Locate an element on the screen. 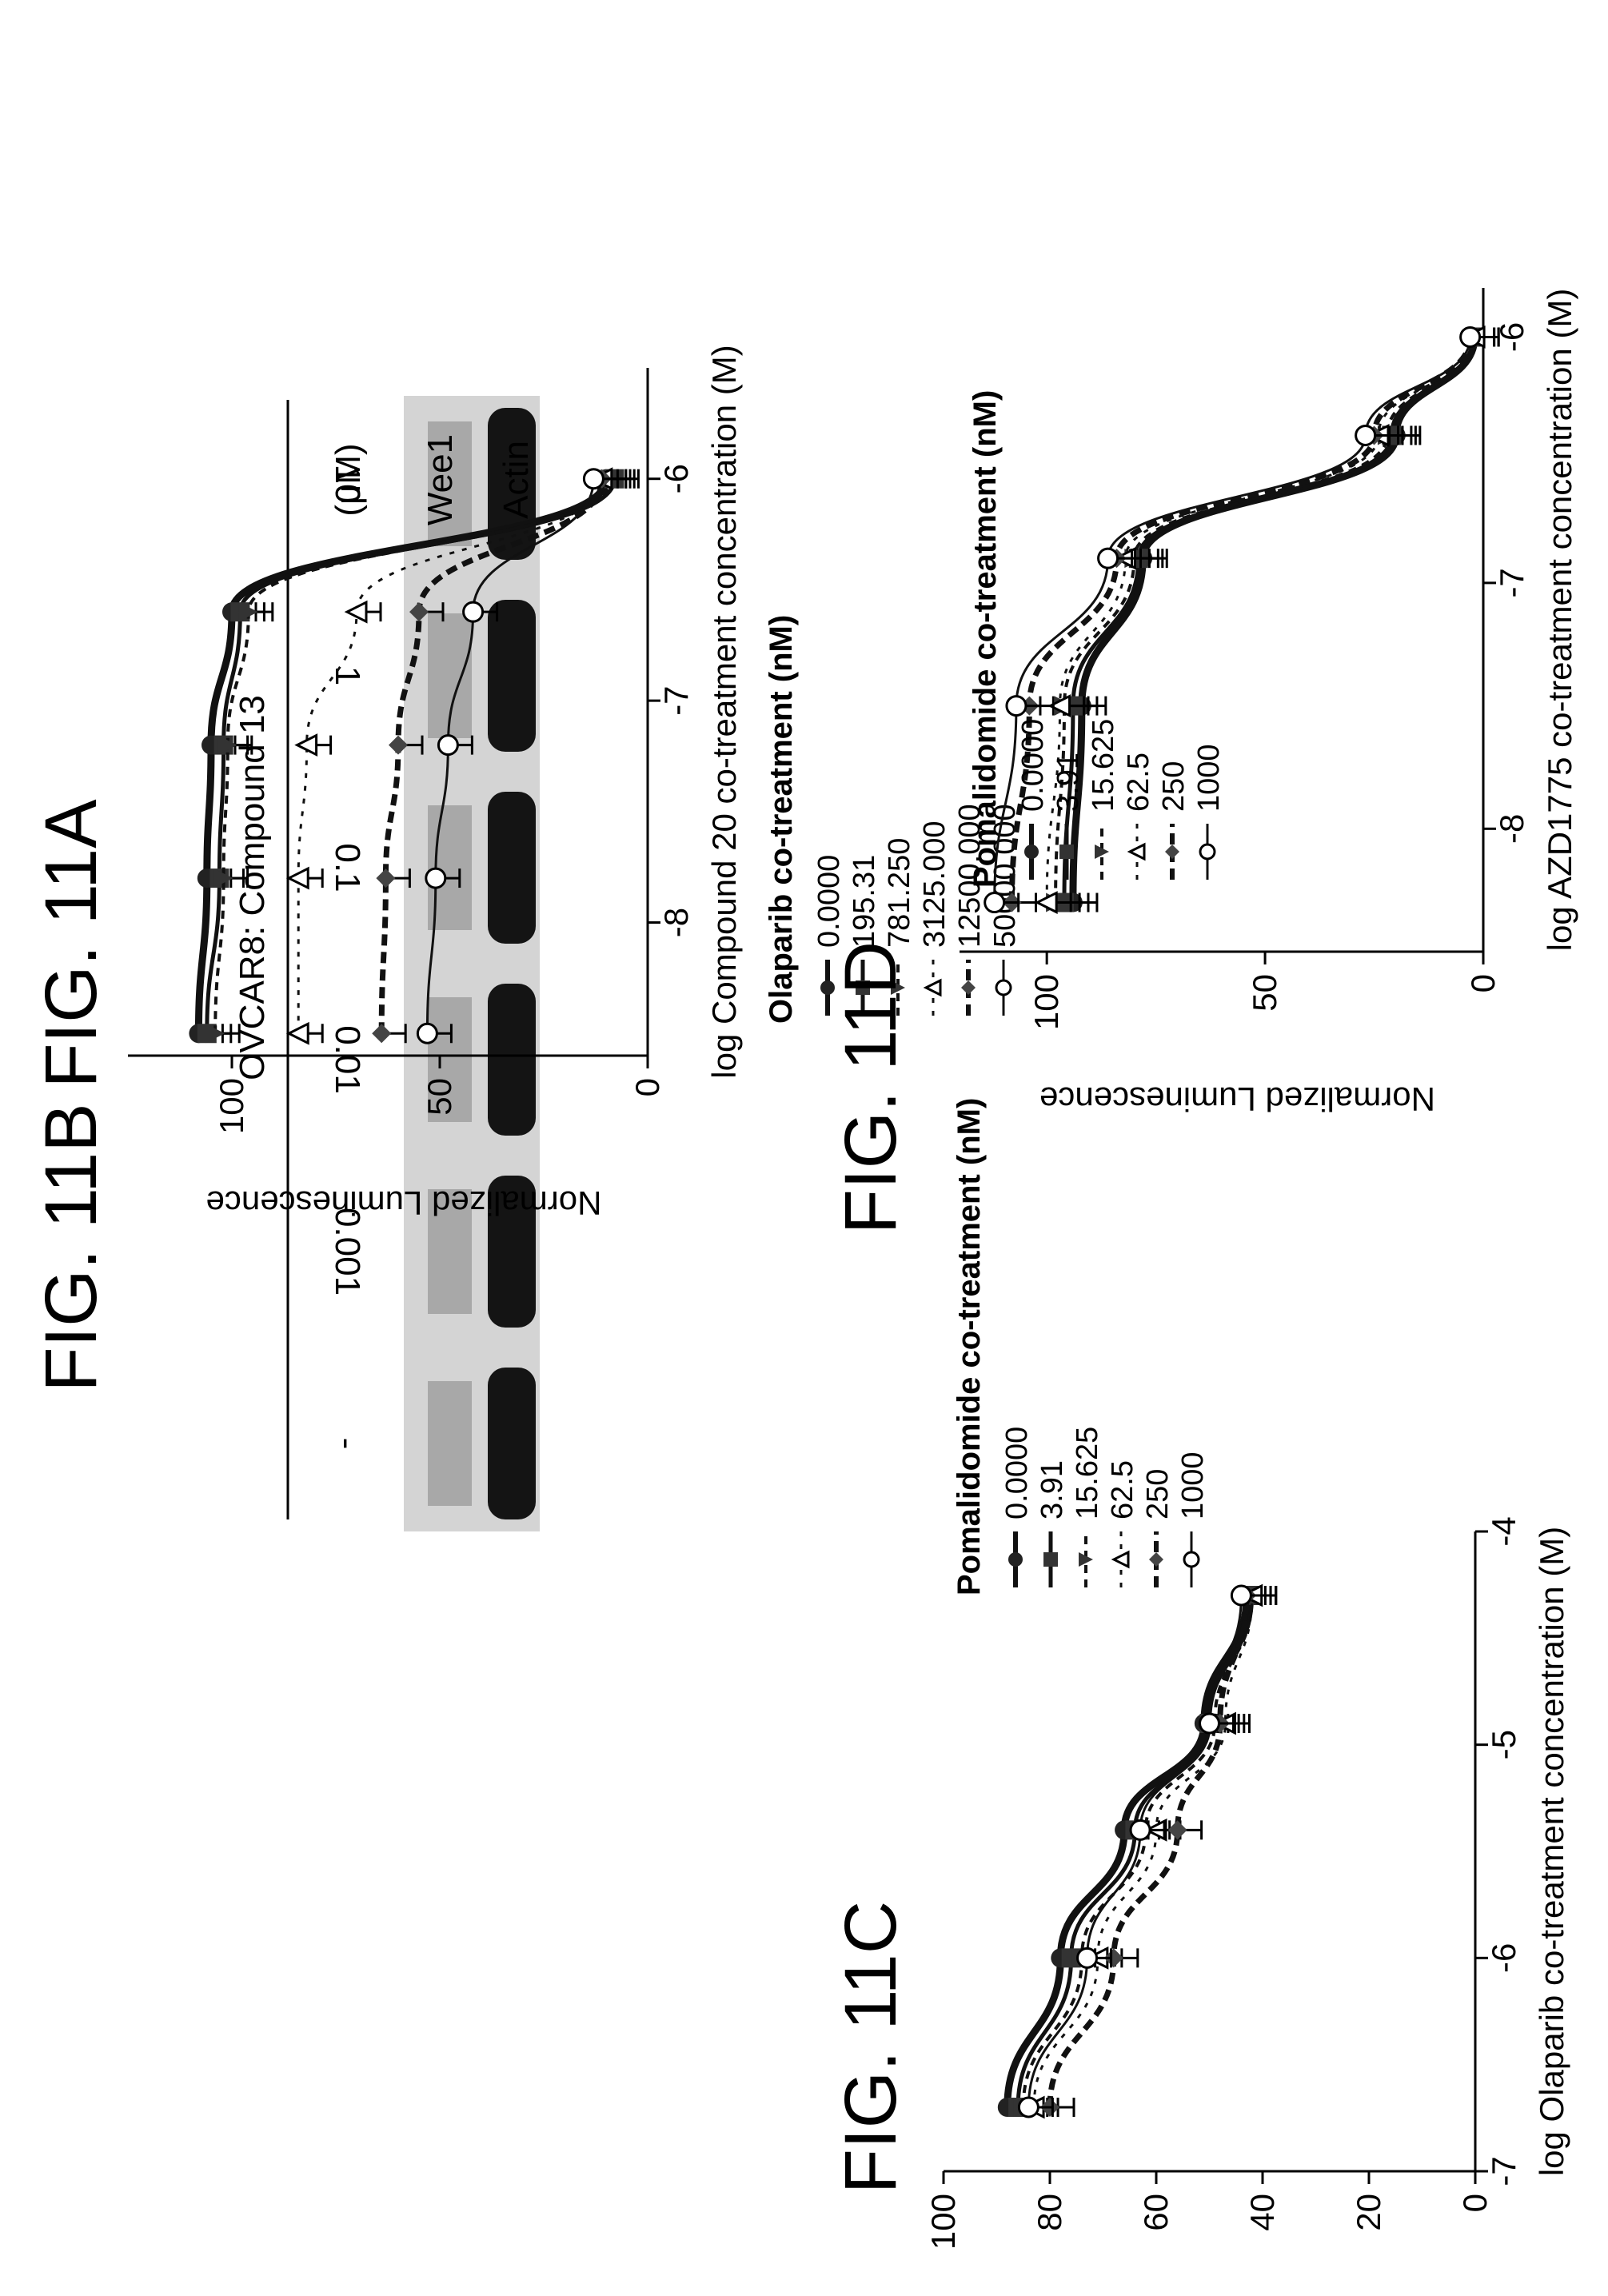 Image resolution: width=1608 pixels, height=2296 pixels. lane-labels: - 0.001 0.01 0.1 1 10 is located at coordinates (347, 958).